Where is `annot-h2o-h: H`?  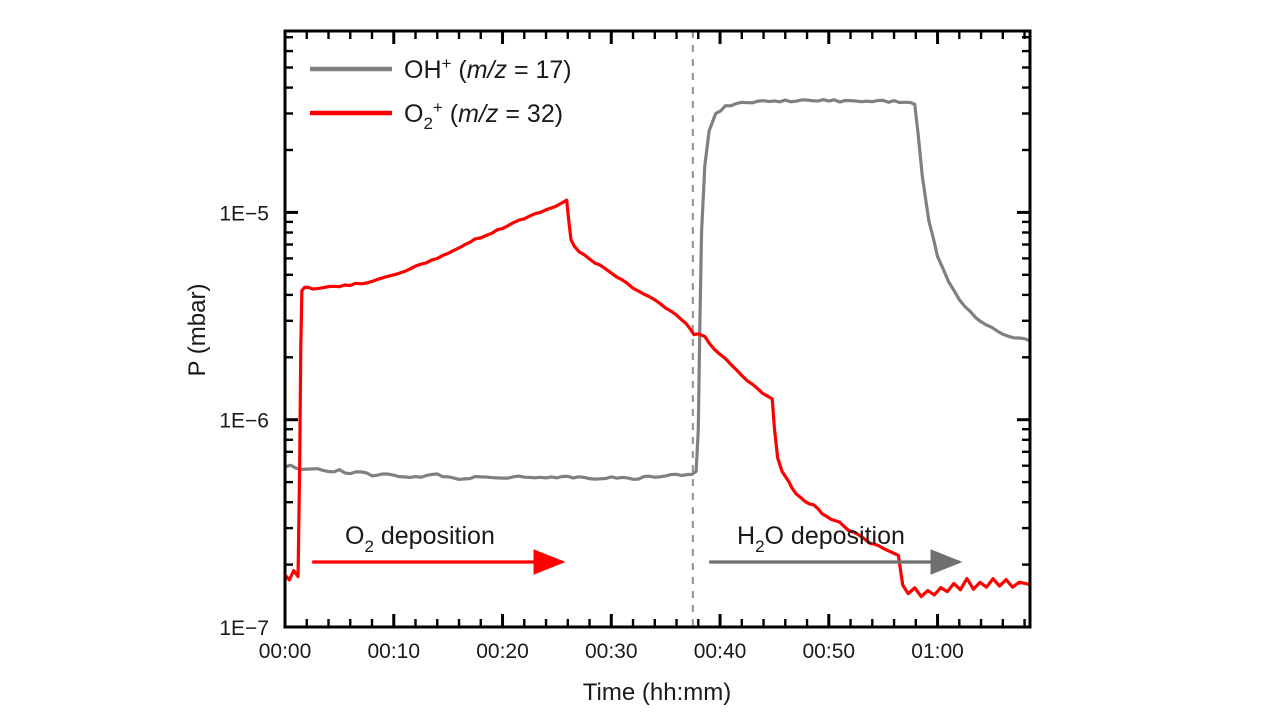 annot-h2o-h: H is located at coordinates (746, 536).